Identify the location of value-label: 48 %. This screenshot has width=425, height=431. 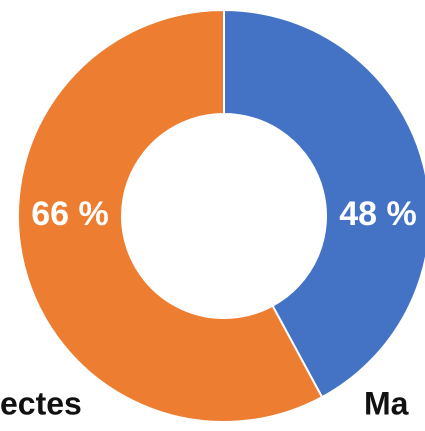
(378, 214).